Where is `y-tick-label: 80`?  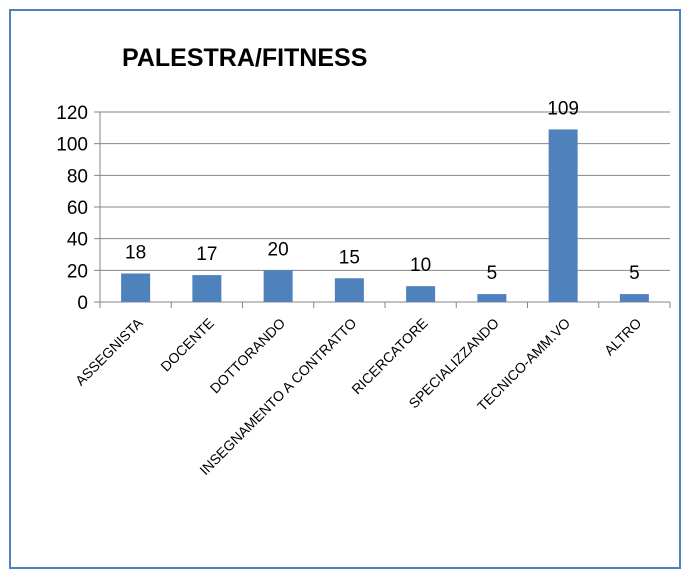
y-tick-label: 80 is located at coordinates (77, 176).